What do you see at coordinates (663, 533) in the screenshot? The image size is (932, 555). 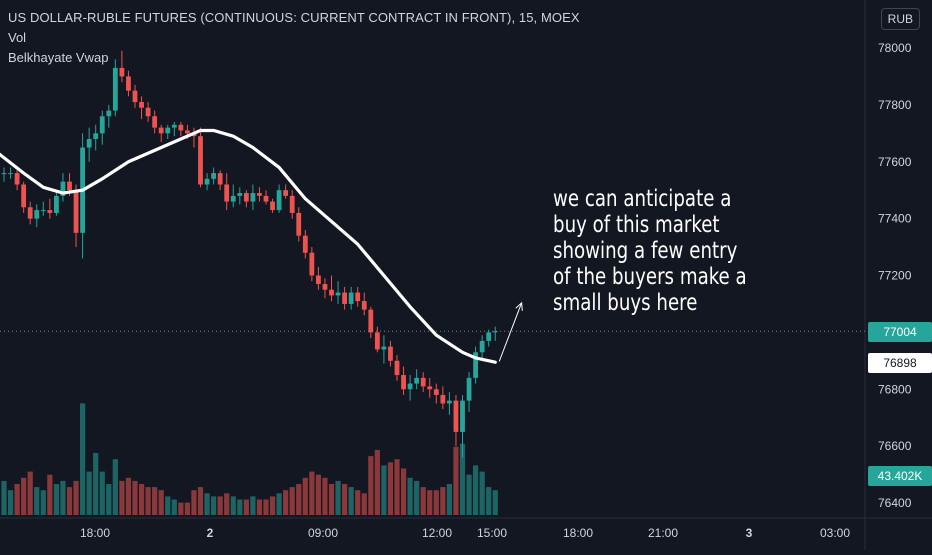 I see `x-tick-label: 21:00` at bounding box center [663, 533].